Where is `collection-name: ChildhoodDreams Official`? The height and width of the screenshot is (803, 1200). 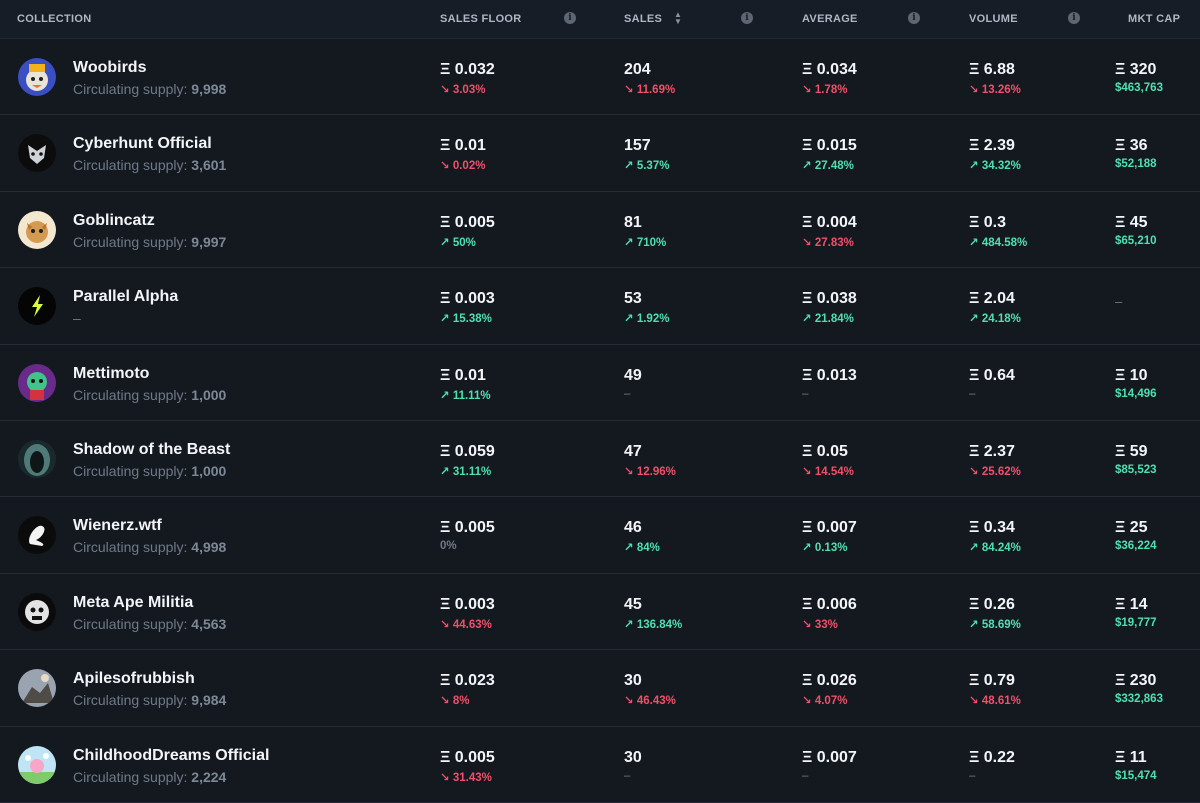 collection-name: ChildhoodDreams Official is located at coordinates (171, 755).